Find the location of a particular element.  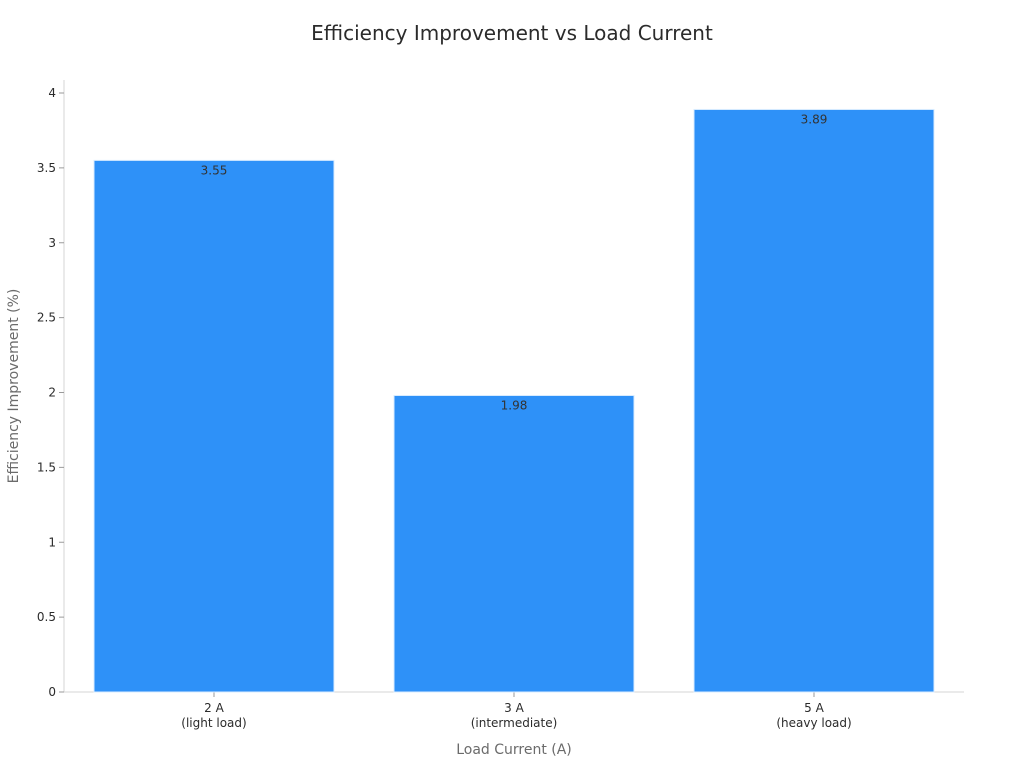

y-tick-label: 3 is located at coordinates (52, 243).